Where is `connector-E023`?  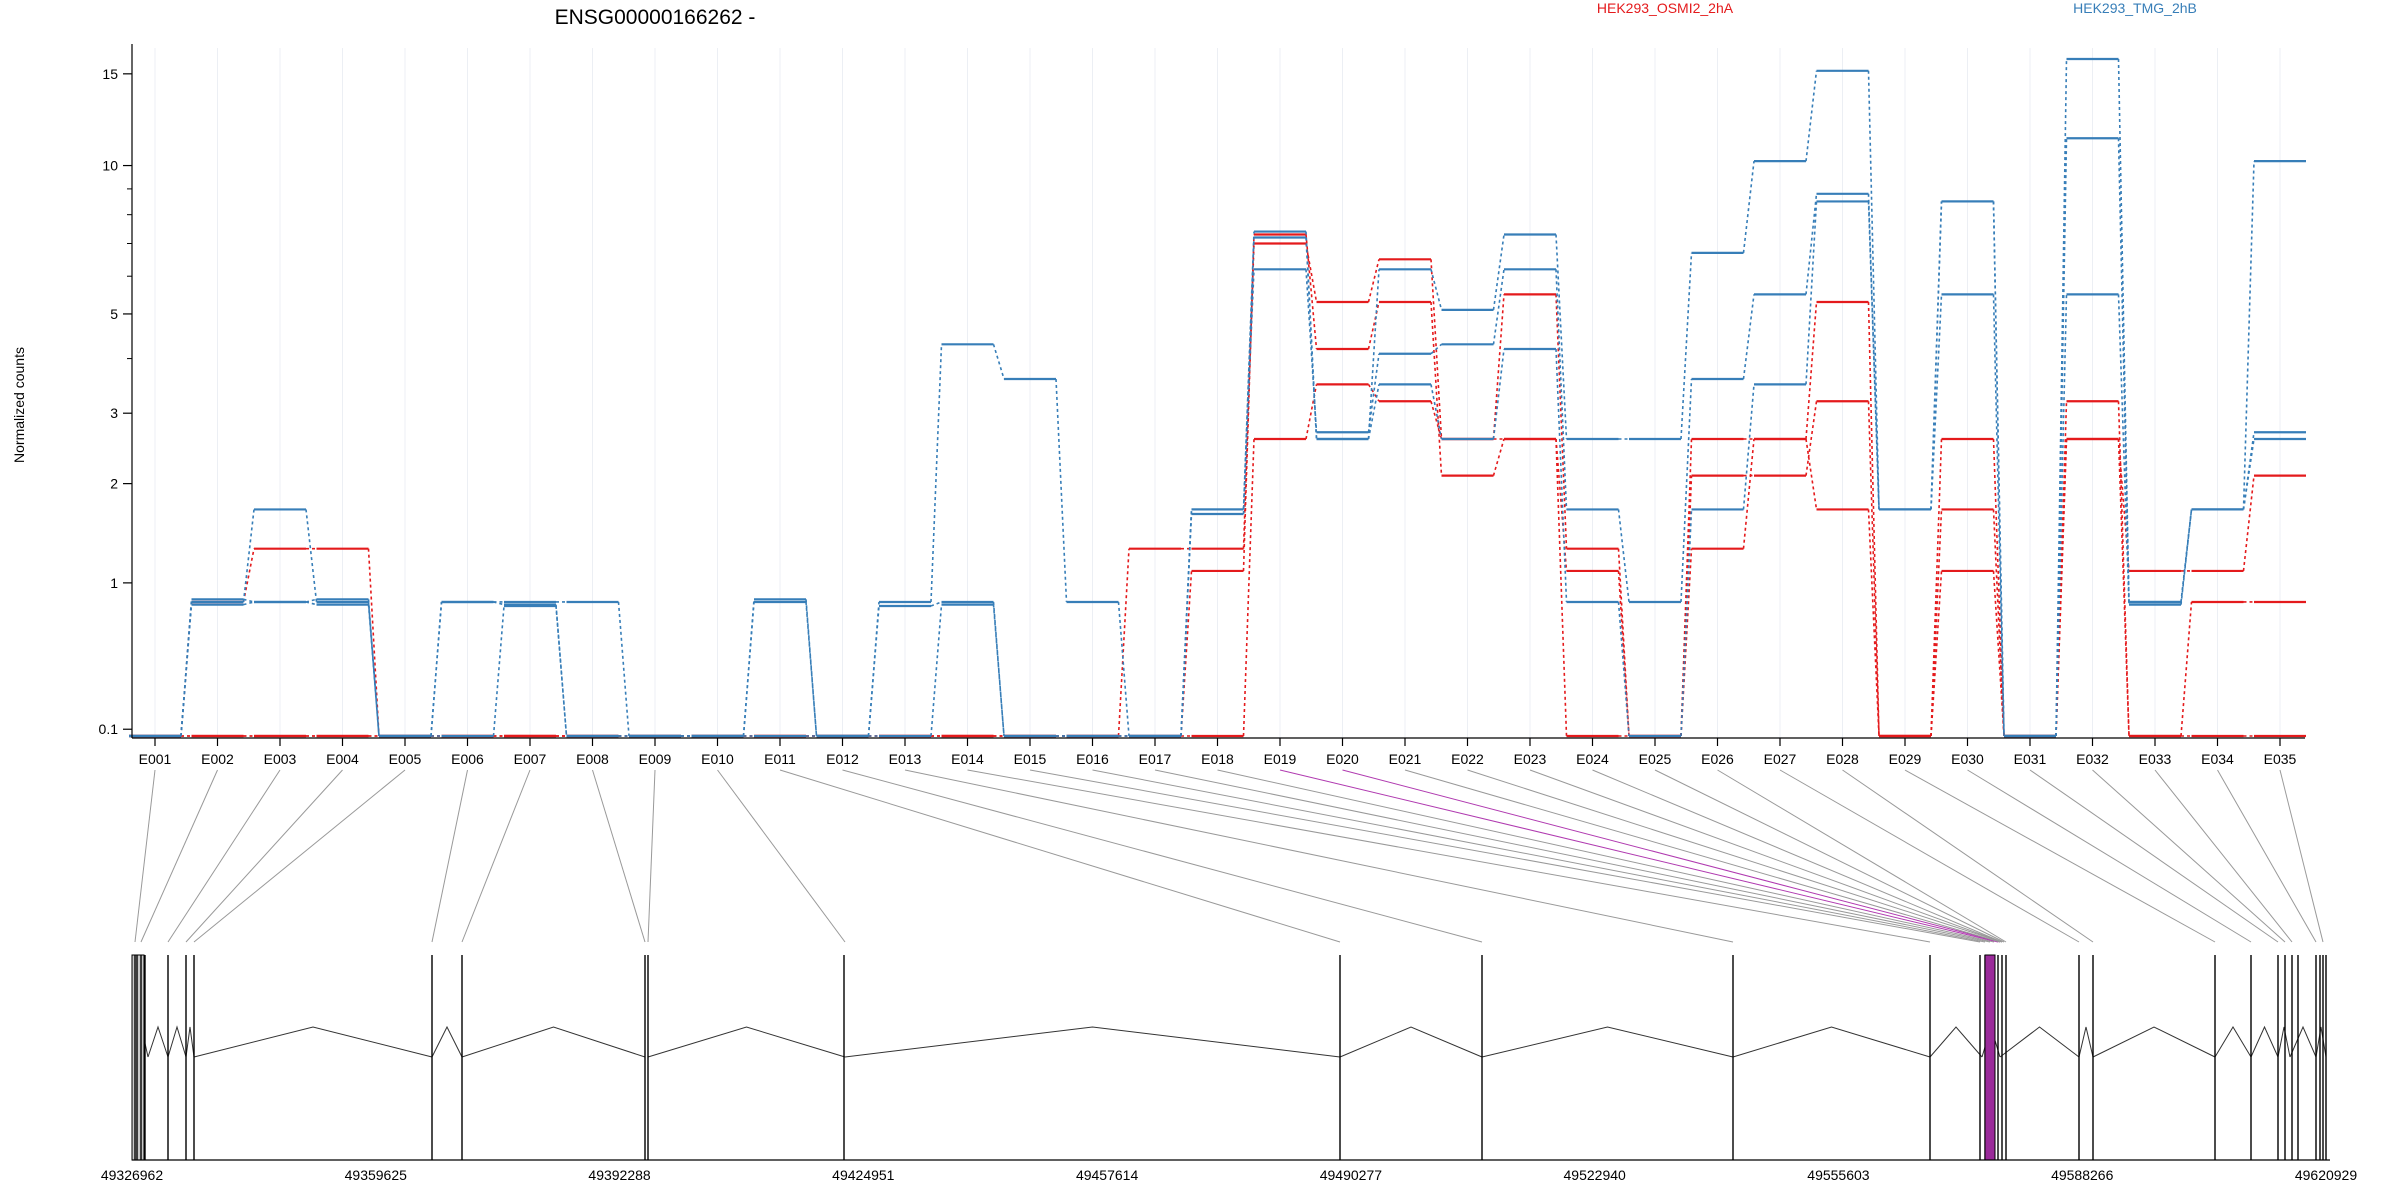 connector-E023 is located at coordinates (1766, 856).